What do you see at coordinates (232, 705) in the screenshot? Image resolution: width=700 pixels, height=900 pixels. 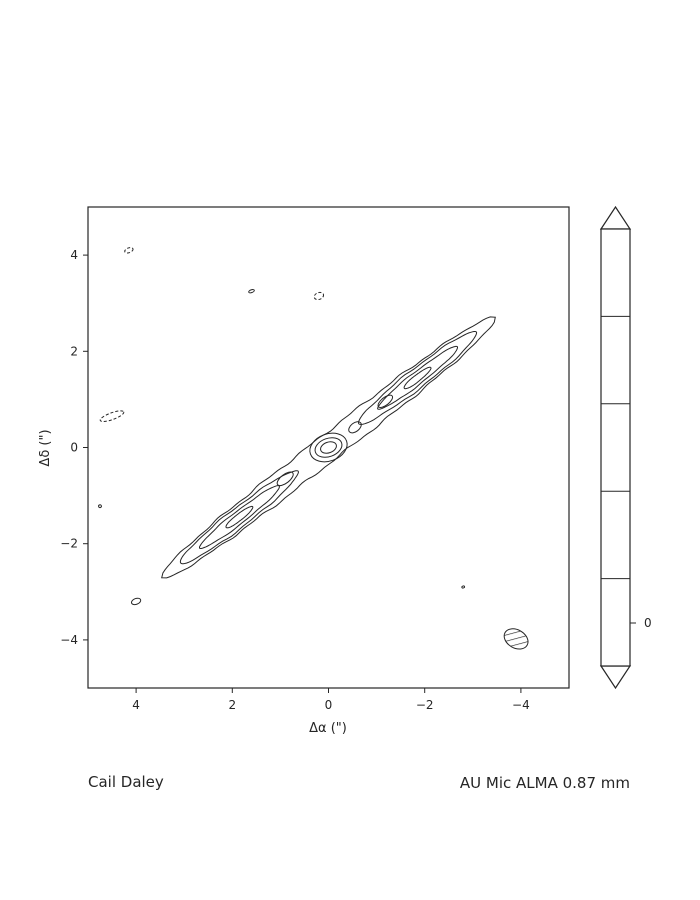 I see `x-tick-label: 2` at bounding box center [232, 705].